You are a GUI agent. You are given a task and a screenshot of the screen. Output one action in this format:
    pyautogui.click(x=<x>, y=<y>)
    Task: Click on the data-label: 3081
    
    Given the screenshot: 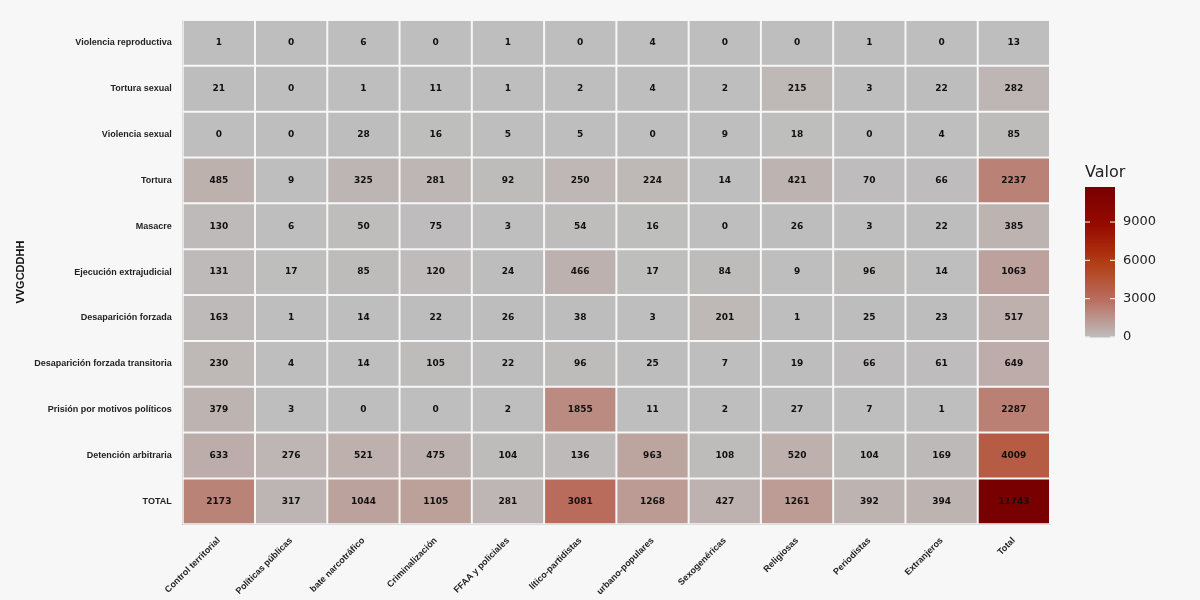 What is the action you would take?
    pyautogui.click(x=580, y=500)
    